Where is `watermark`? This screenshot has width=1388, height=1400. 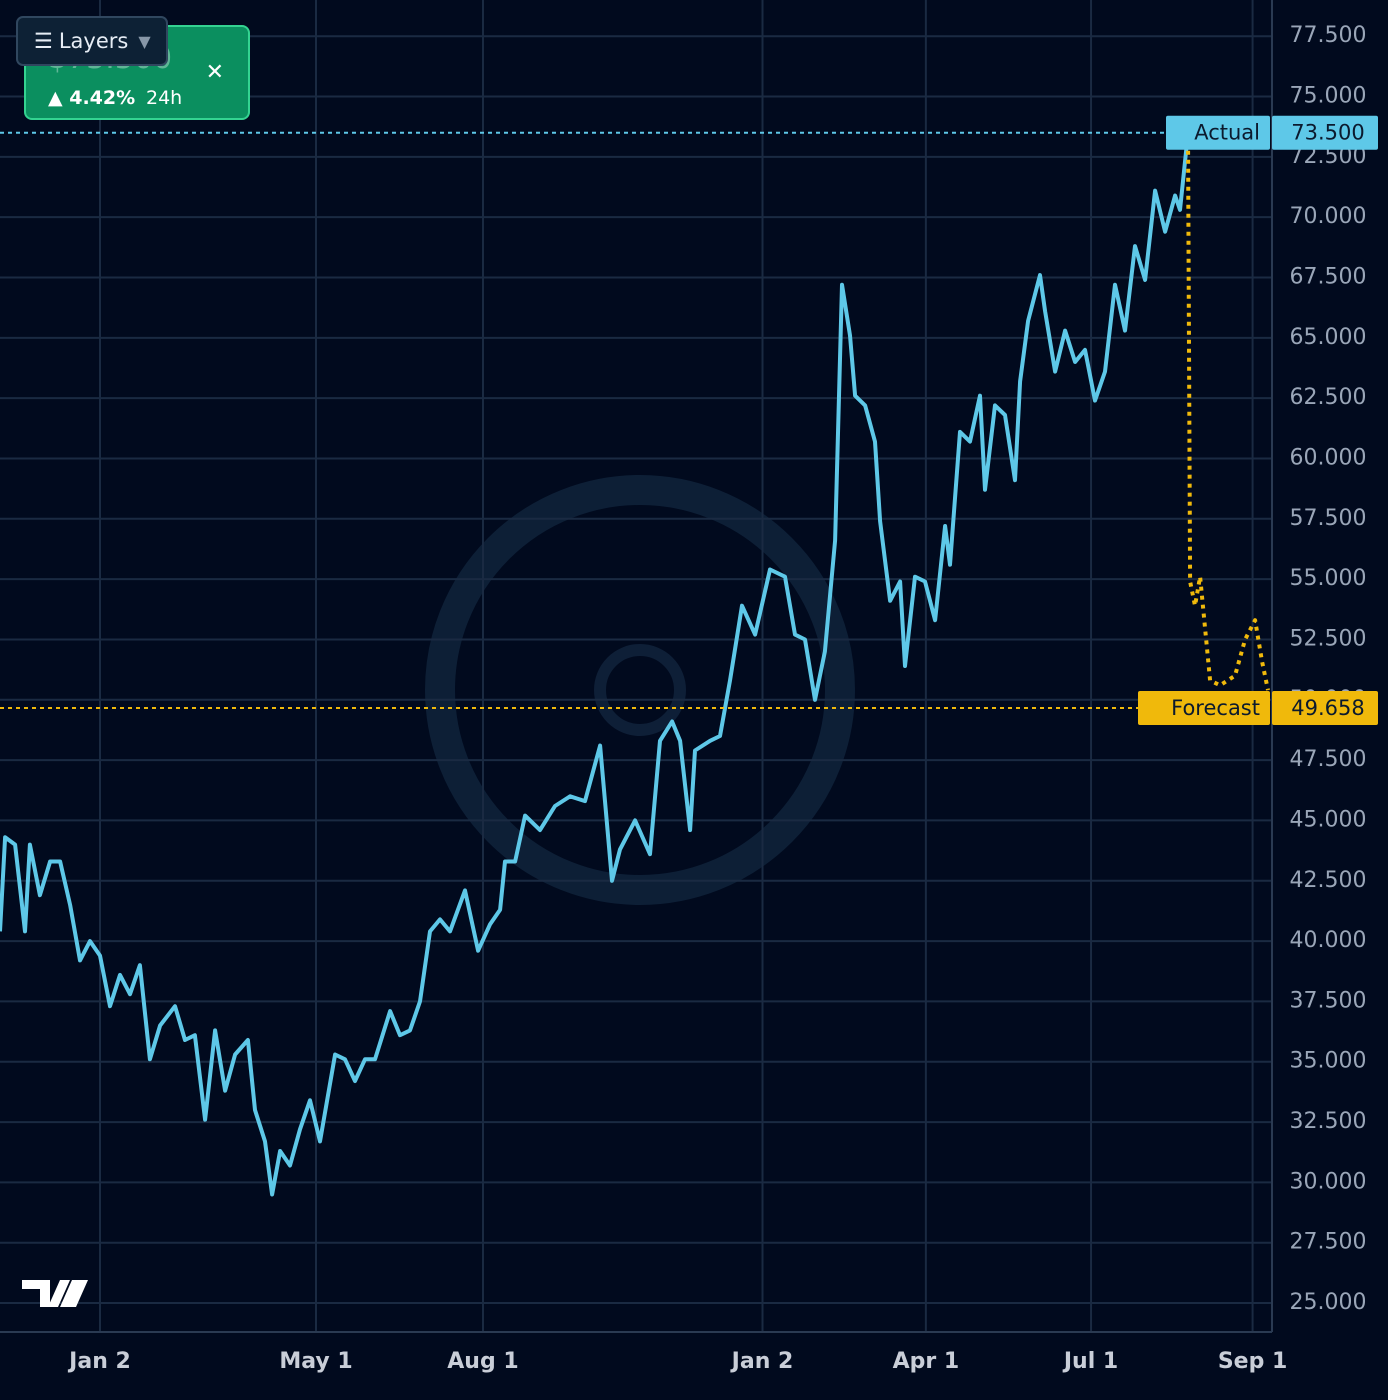
watermark is located at coordinates (640, 690).